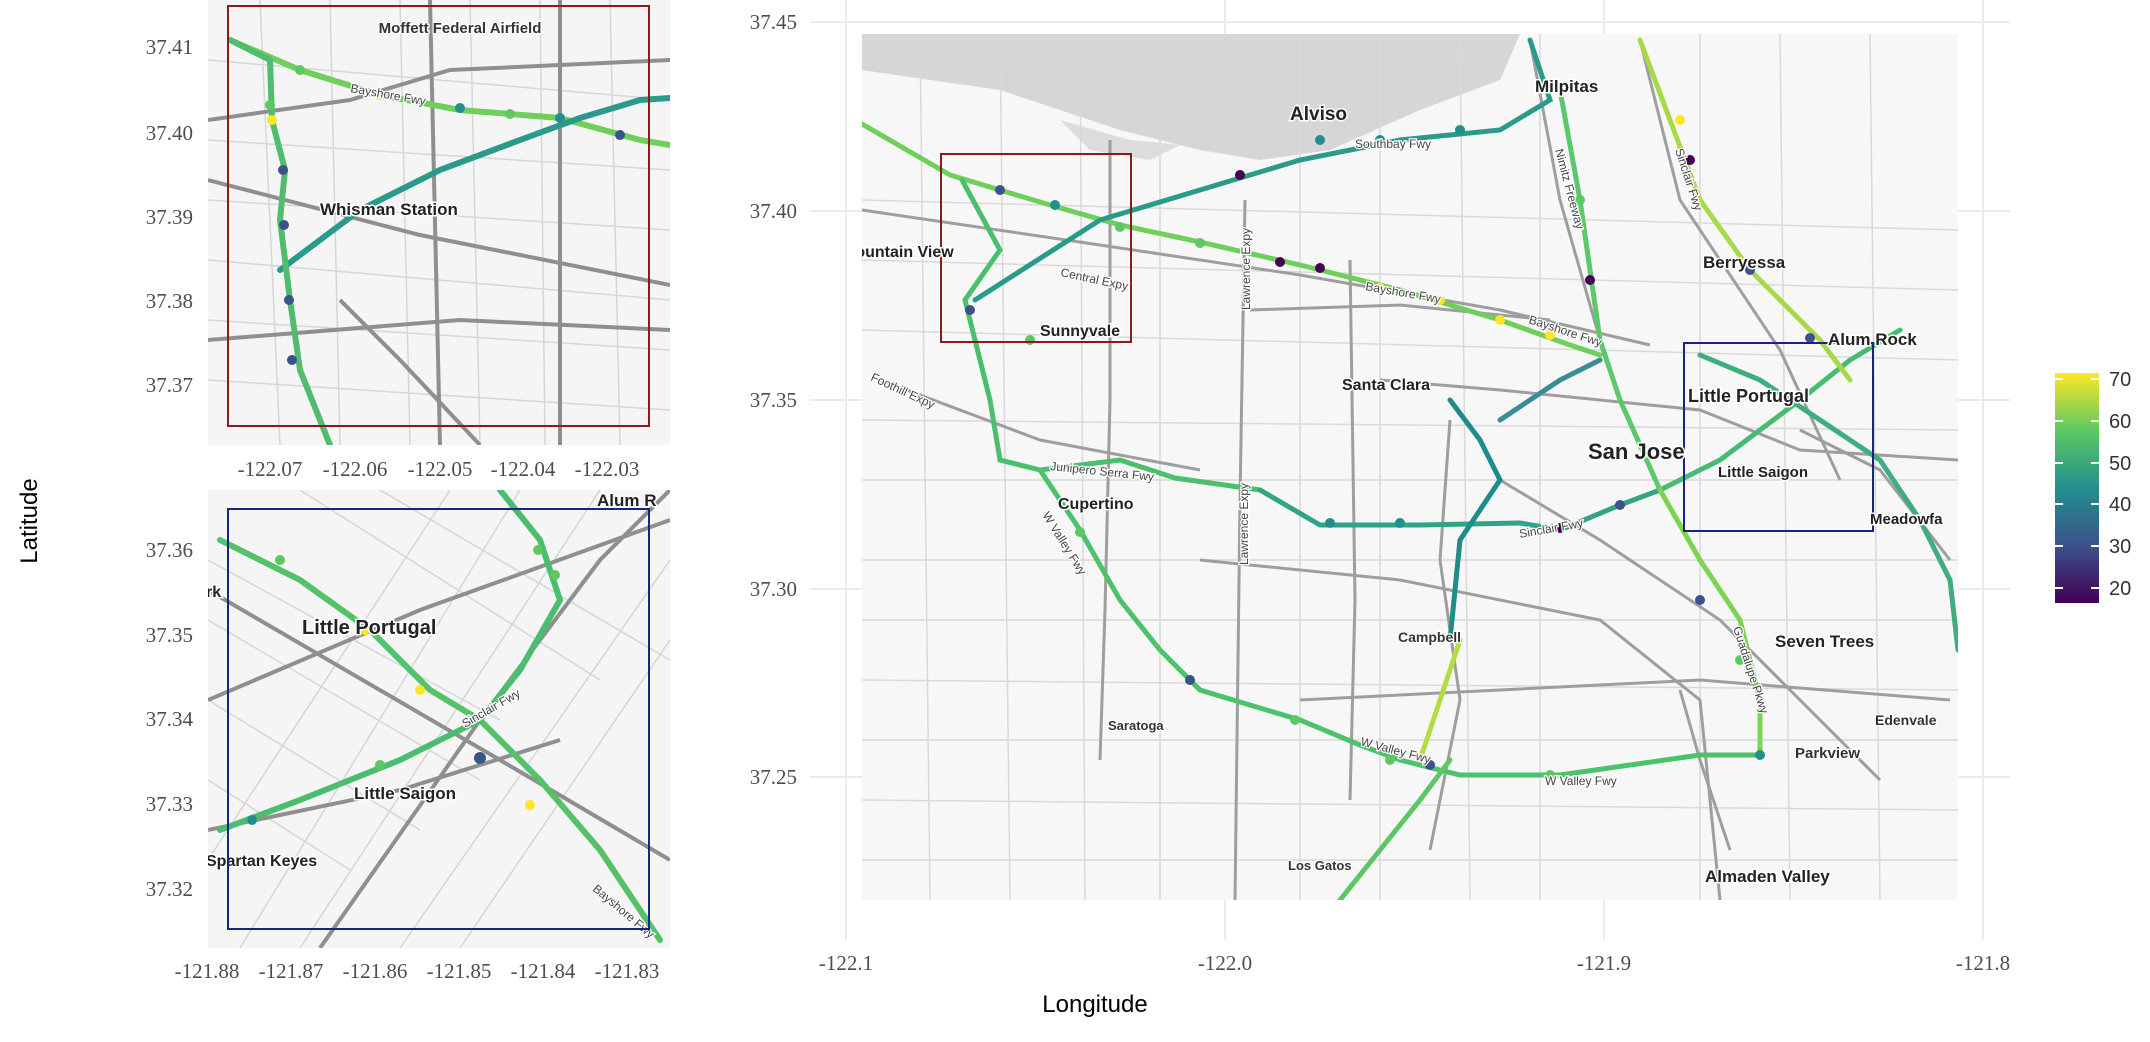  I want to click on place-label: Milpitas, so click(1566, 86).